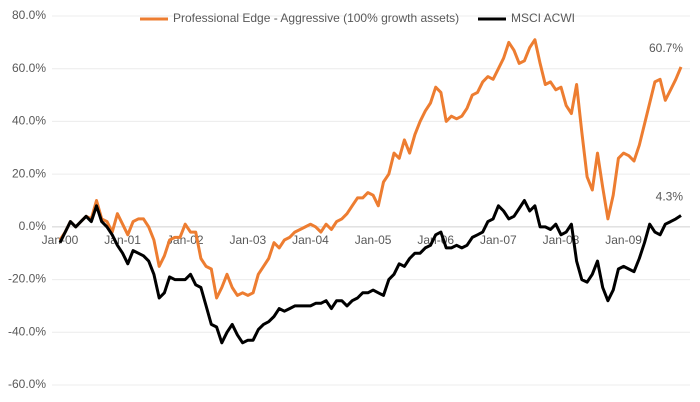 Image resolution: width=700 pixels, height=402 pixels. Describe the element at coordinates (33, 226) in the screenshot. I see `y-tick-label: 0.0%` at that location.